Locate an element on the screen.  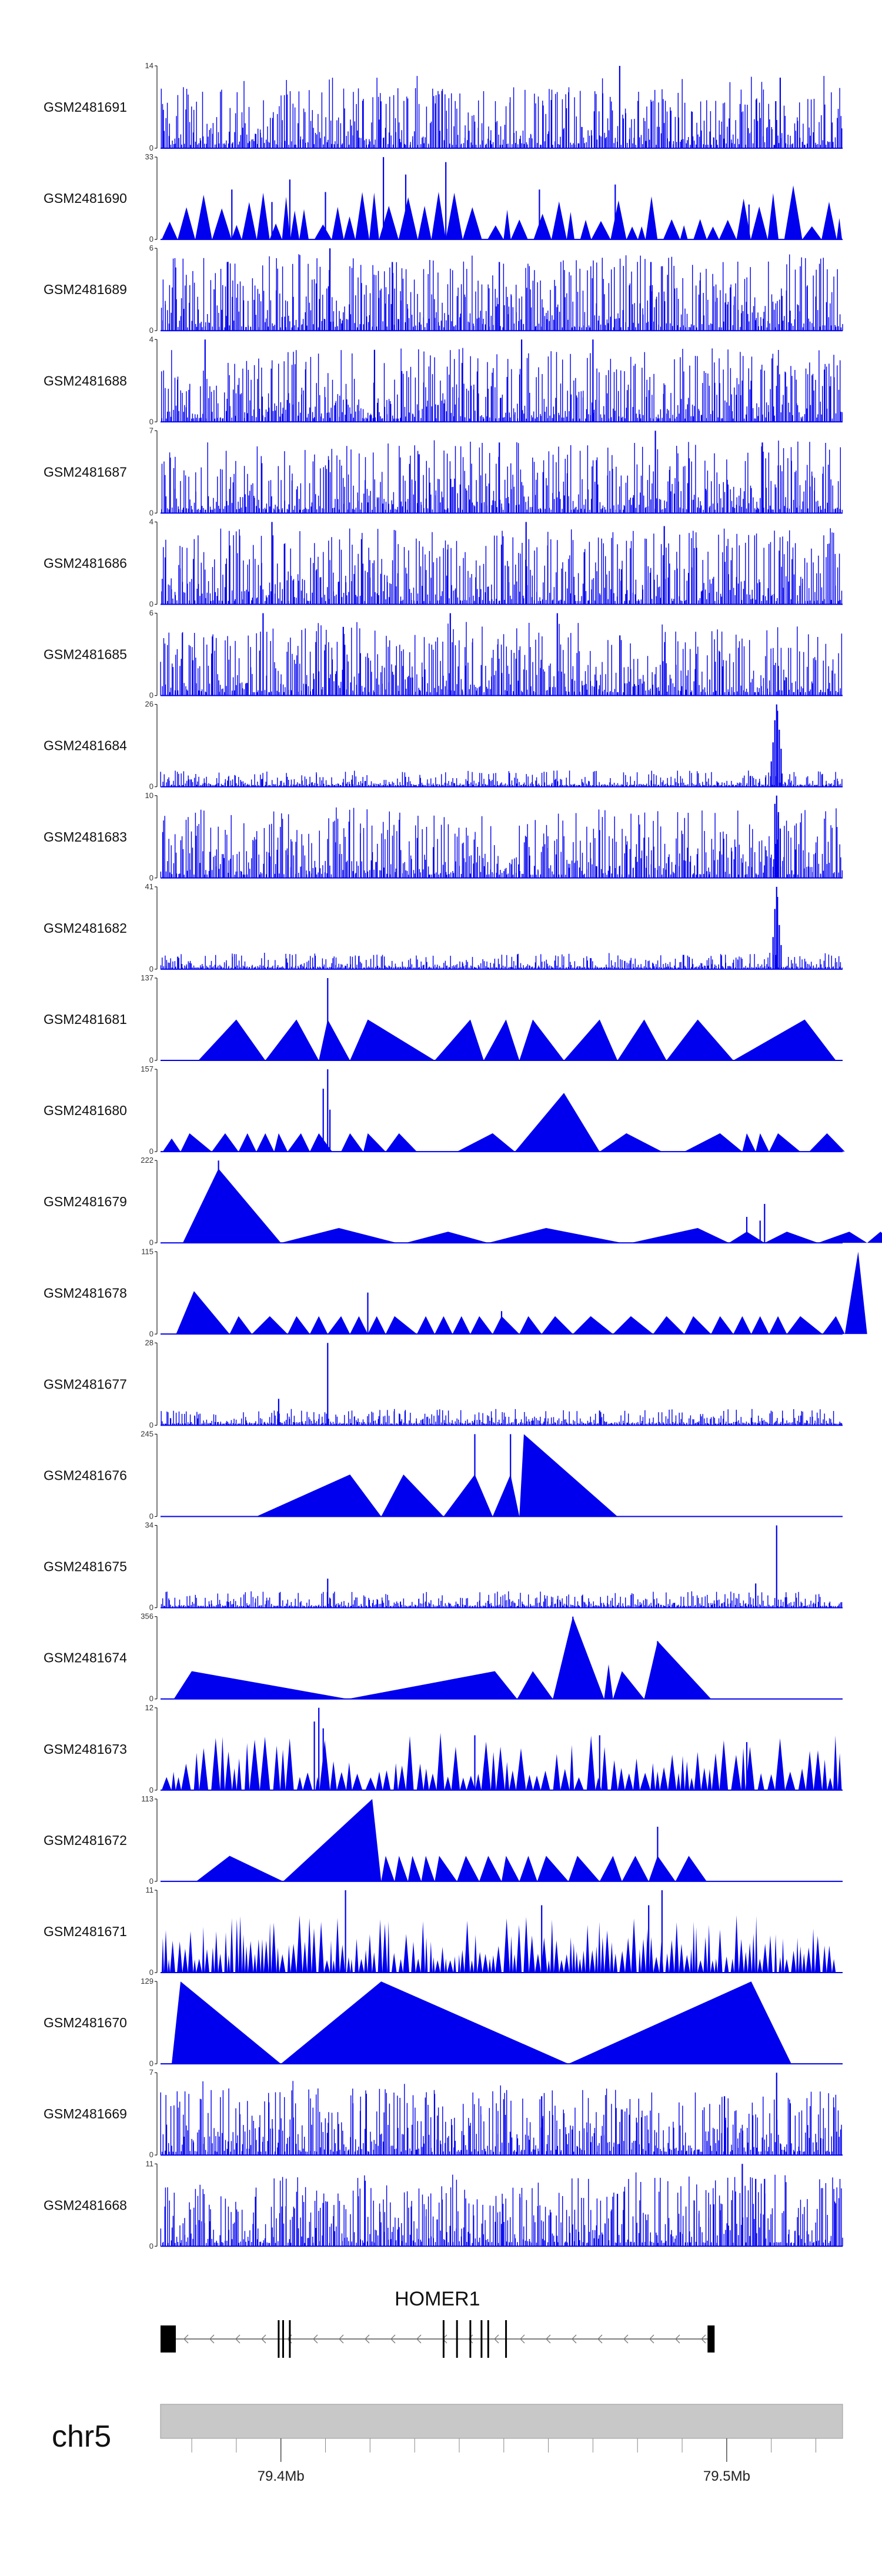
y-max-label: 356 is located at coordinates (147, 1616).